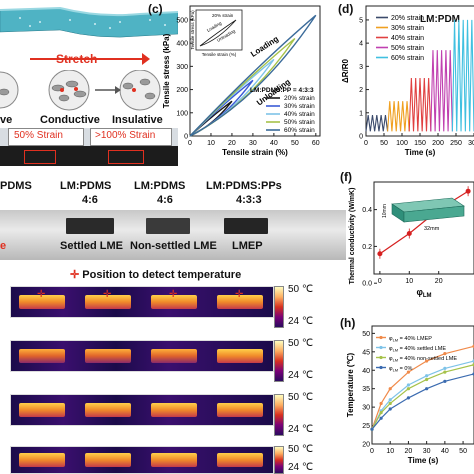 This screenshot has height=474, width=474. What do you see at coordinates (367, 284) in the screenshot?
I see `y-tick-label: 0.0` at bounding box center [367, 284].